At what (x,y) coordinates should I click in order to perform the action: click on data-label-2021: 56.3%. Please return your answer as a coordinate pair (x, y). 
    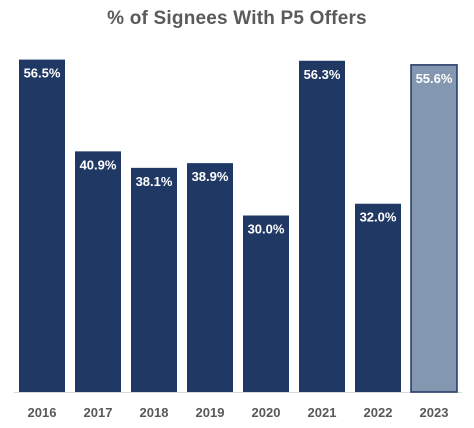
    Looking at the image, I should click on (322, 74).